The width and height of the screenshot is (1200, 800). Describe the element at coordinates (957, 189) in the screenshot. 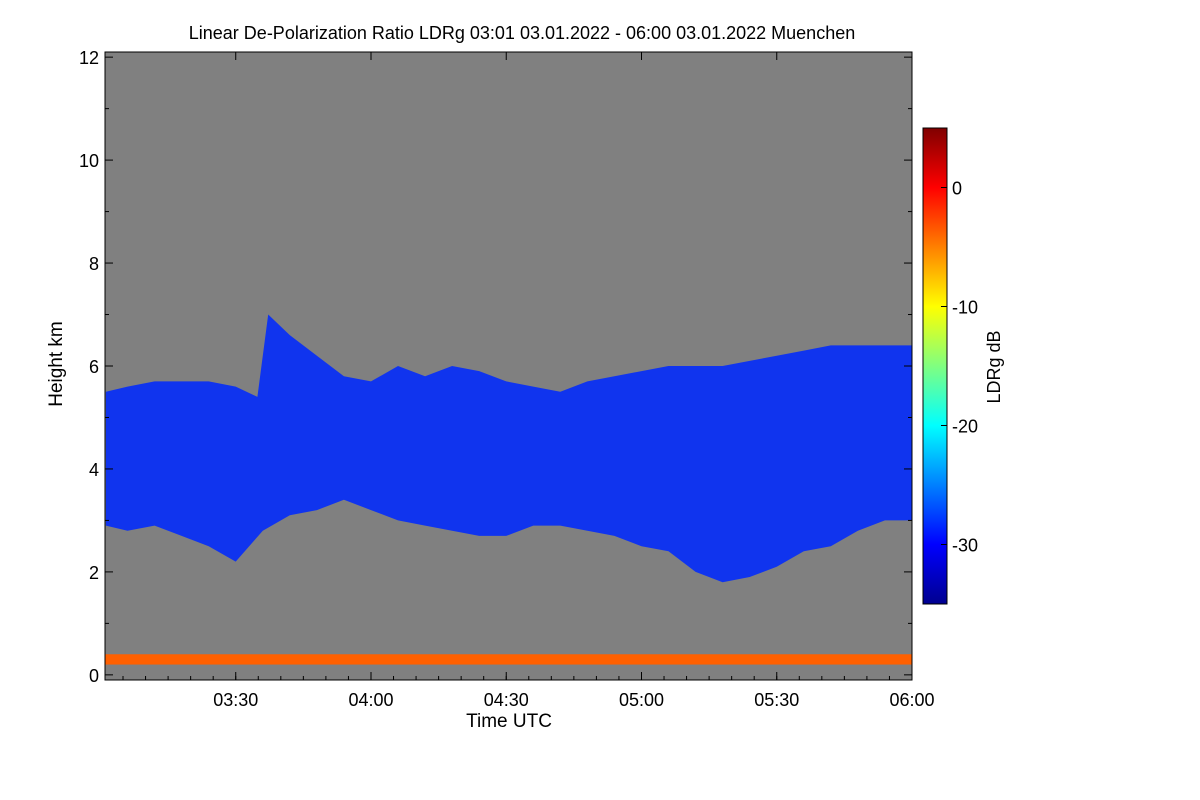

I see `colorbar-tick-label: 0` at that location.